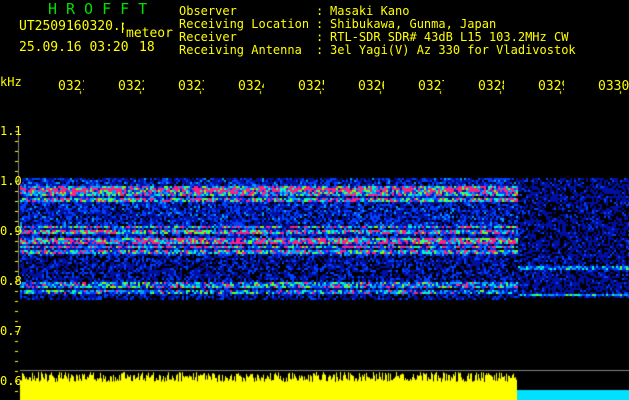  What do you see at coordinates (71, 86) in the screenshot?
I see `time-tick: 0321` at bounding box center [71, 86].